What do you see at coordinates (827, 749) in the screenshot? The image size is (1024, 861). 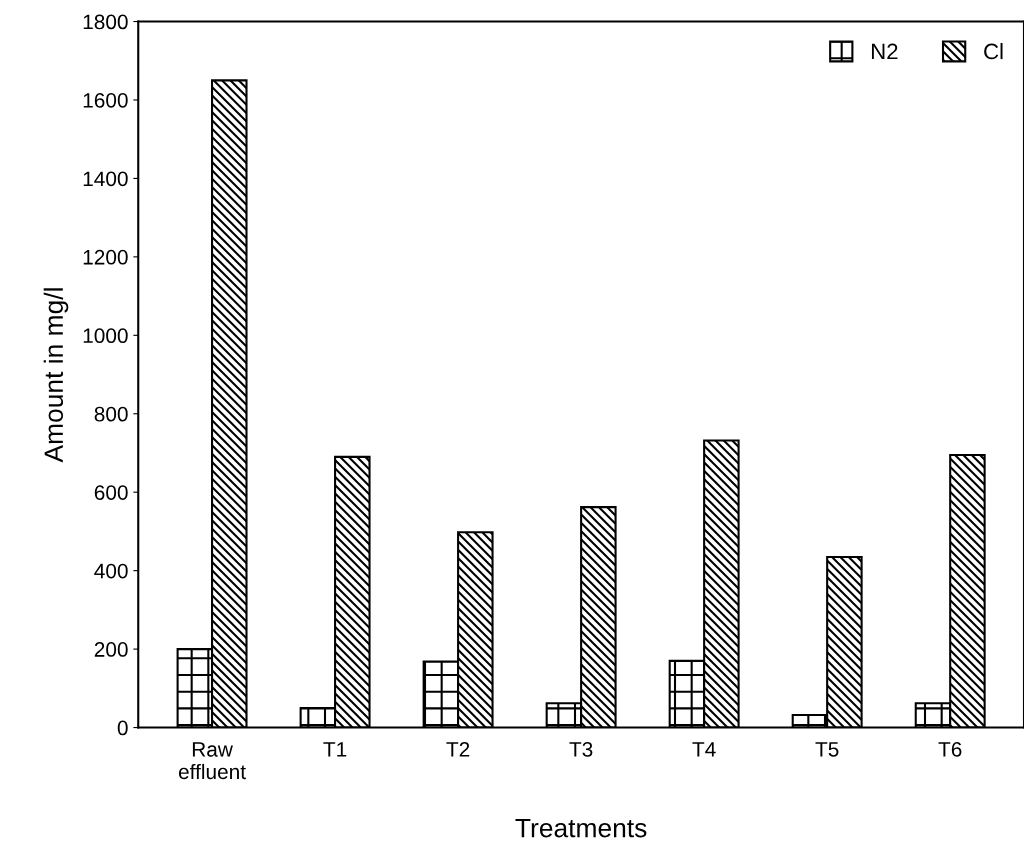 I see `x-tick-label: T5` at bounding box center [827, 749].